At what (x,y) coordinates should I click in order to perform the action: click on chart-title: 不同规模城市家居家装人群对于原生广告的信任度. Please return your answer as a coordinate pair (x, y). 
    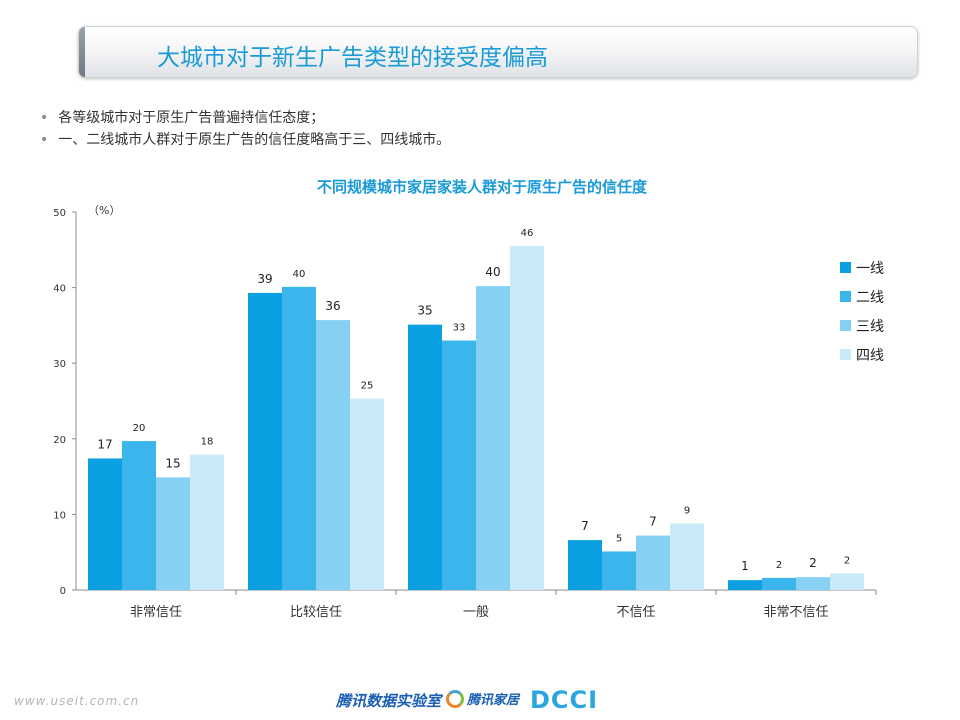
    Looking at the image, I should click on (482, 187).